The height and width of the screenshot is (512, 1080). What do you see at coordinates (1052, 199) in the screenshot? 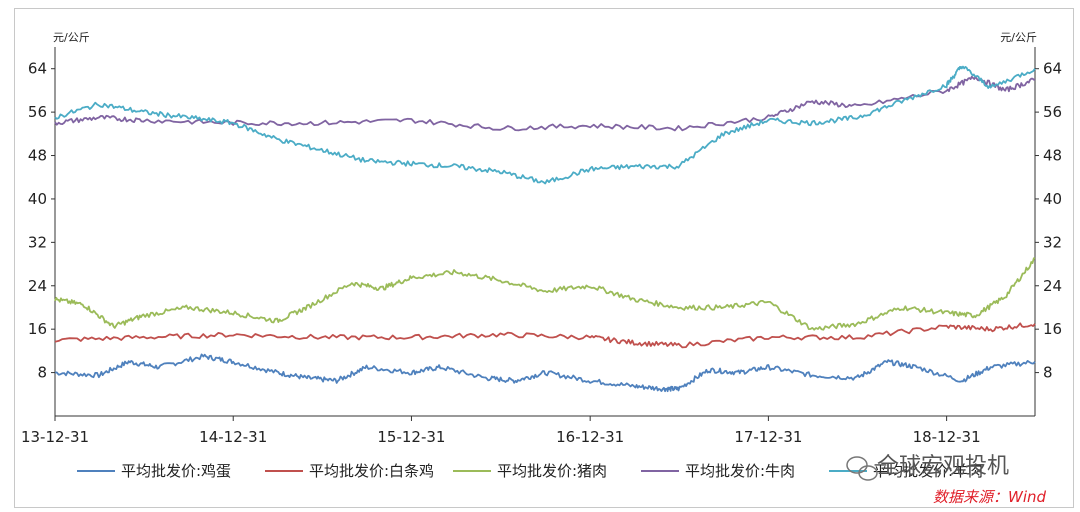
I see `y-tick-label-right: 40` at bounding box center [1052, 199].